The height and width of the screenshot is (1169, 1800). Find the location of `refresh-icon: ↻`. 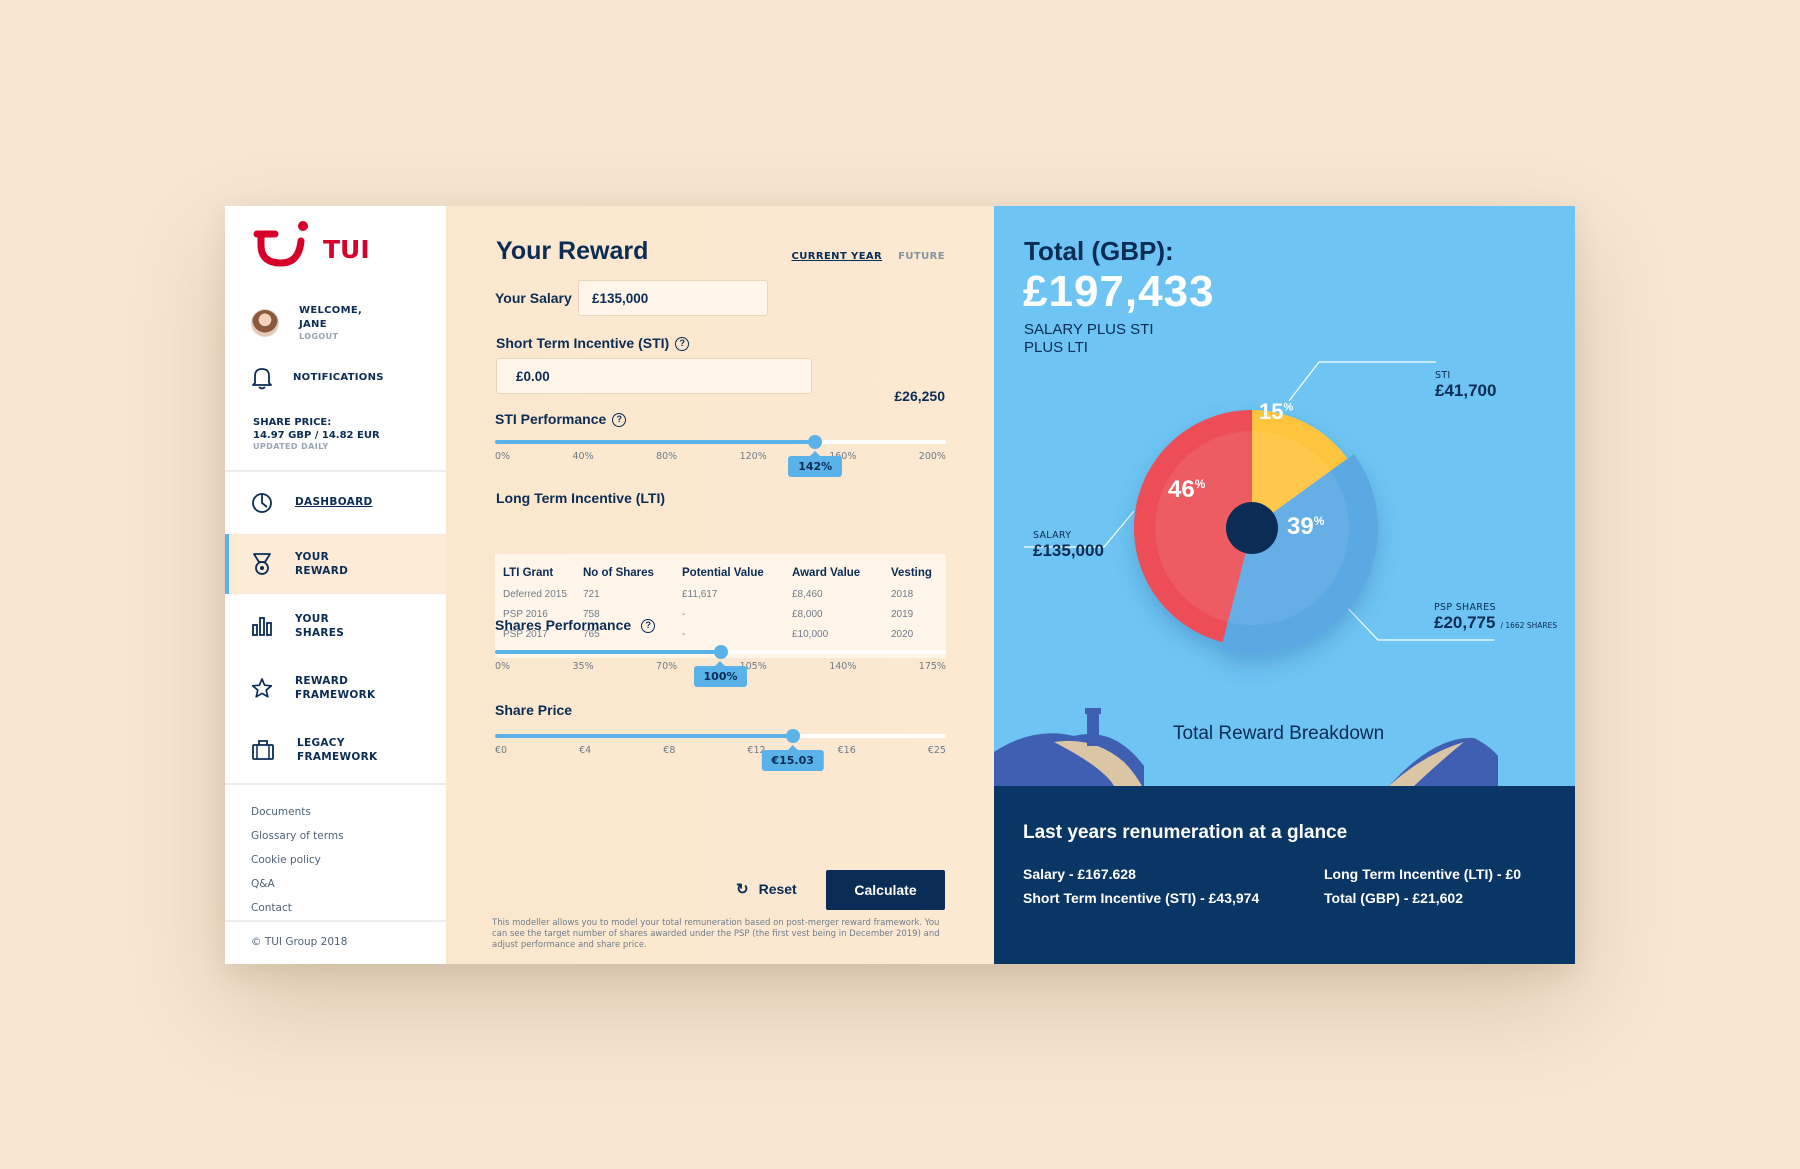

refresh-icon: ↻ is located at coordinates (742, 889).